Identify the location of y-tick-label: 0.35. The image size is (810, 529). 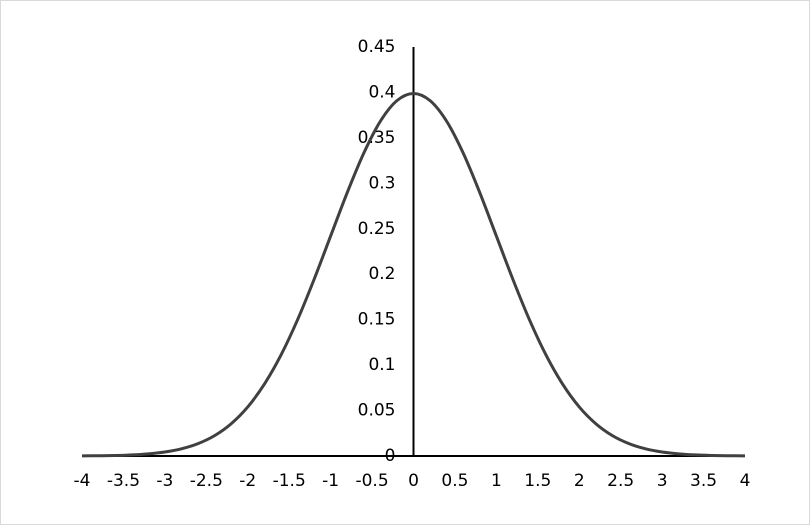
(377, 138).